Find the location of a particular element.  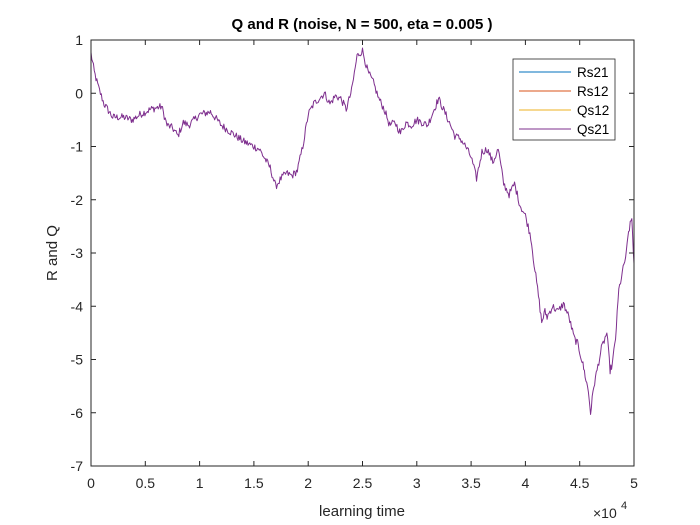

legend-label-rs21: Rs21 is located at coordinates (593, 72).